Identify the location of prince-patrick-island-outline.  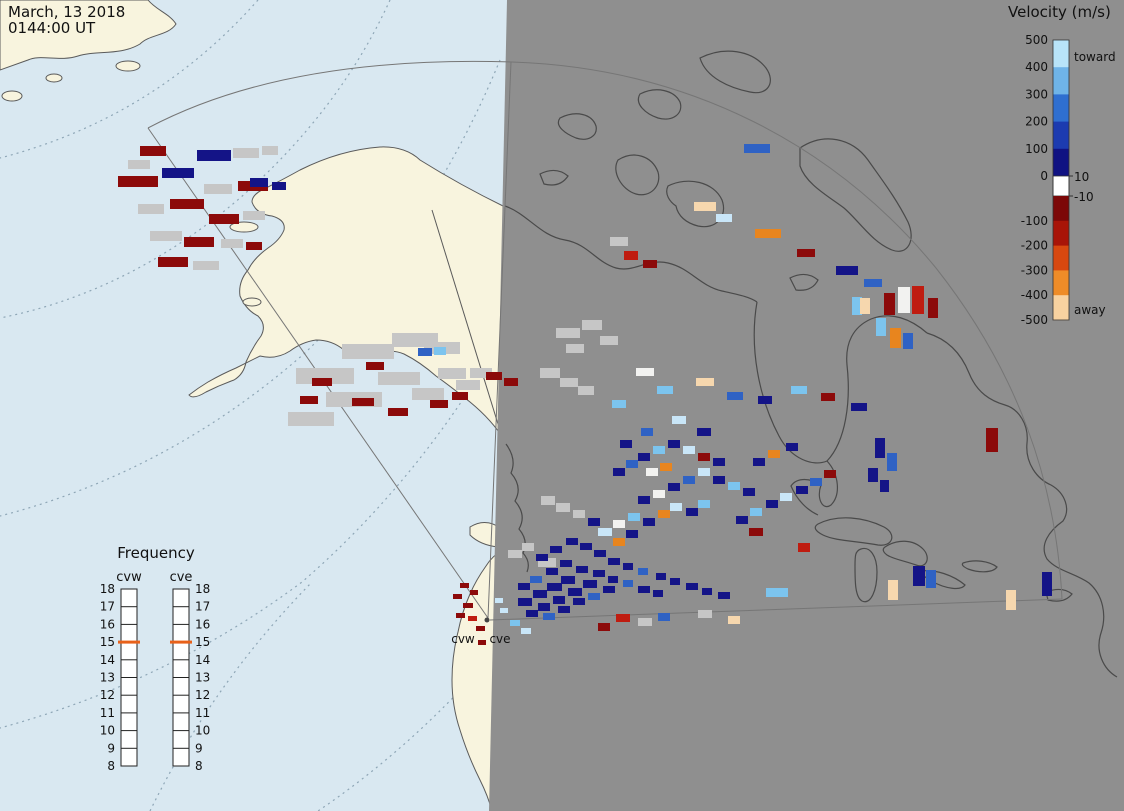
(577, 126).